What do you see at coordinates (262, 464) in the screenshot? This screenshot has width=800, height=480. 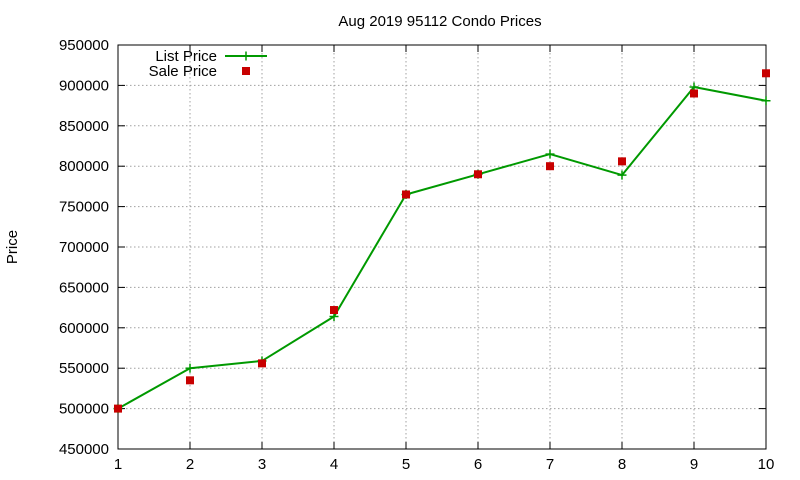 I see `x-tick-label: 3` at bounding box center [262, 464].